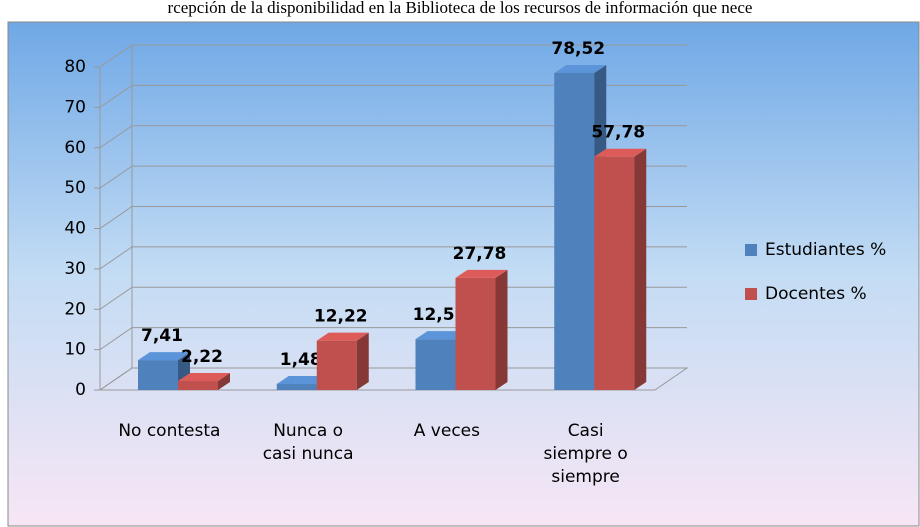  I want to click on y-tick-label: 50, so click(75, 188).